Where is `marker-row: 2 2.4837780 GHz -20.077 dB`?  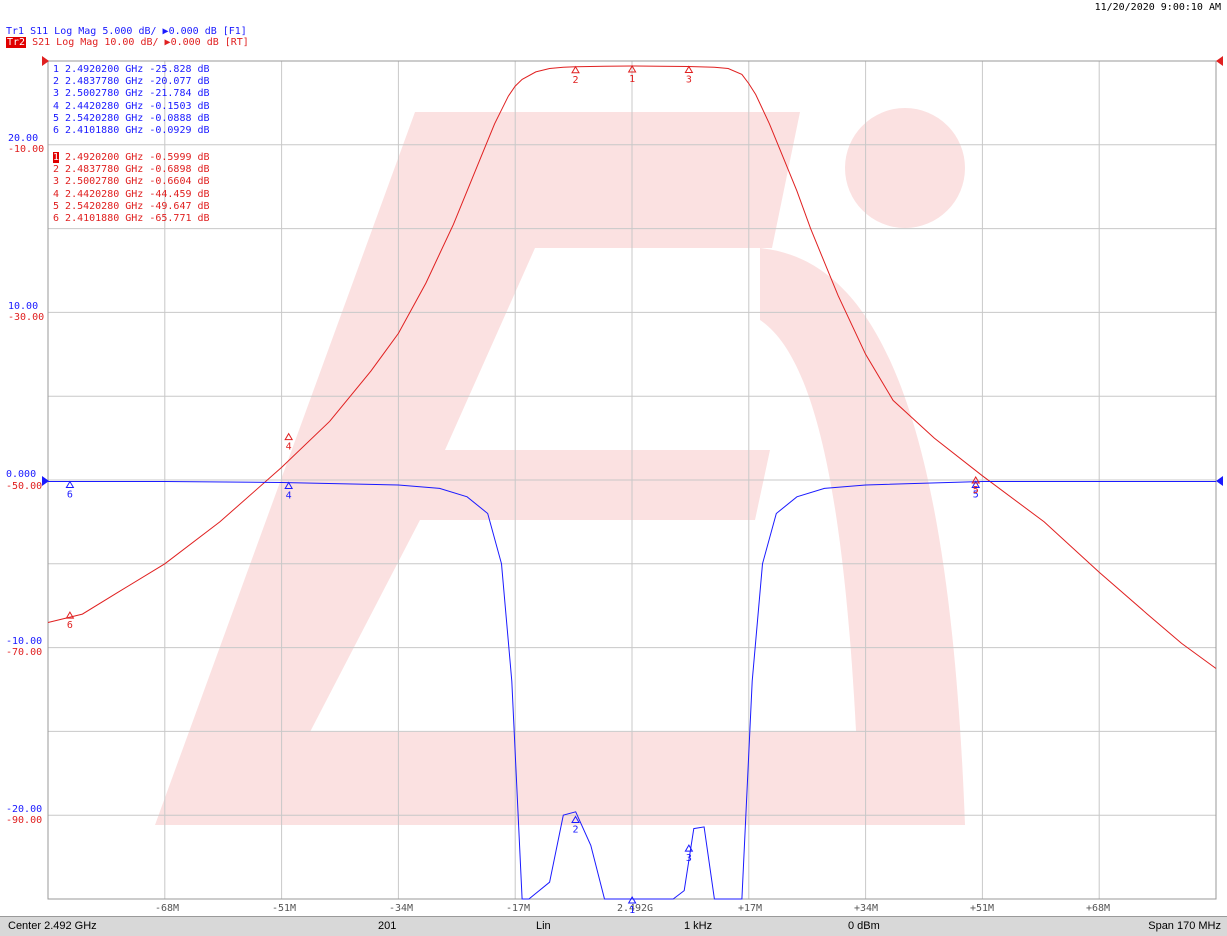
marker-row: 2 2.4837780 GHz -20.077 dB is located at coordinates (131, 82).